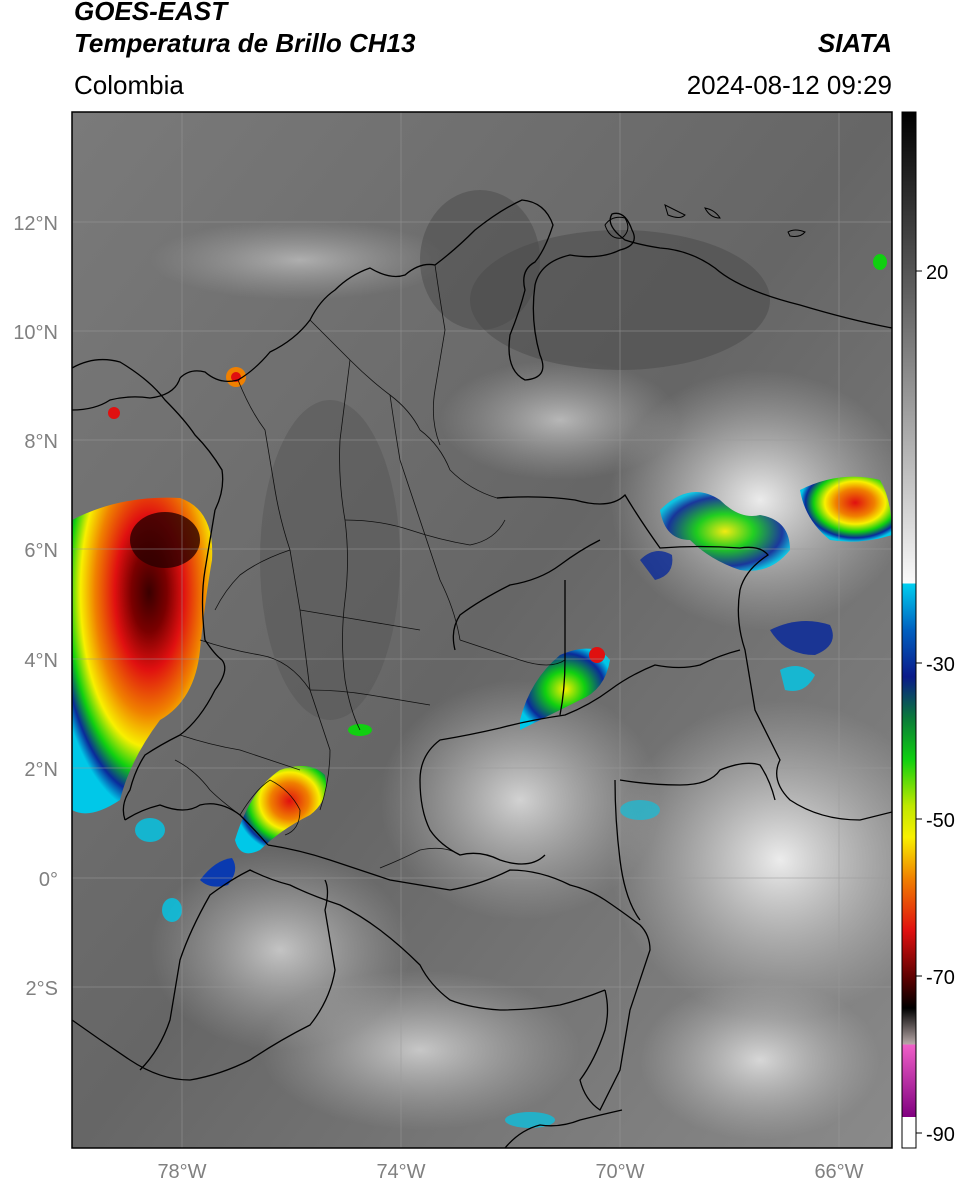 The width and height of the screenshot is (966, 1190). Describe the element at coordinates (41, 551) in the screenshot. I see `lat-tick-label: 6°N` at that location.